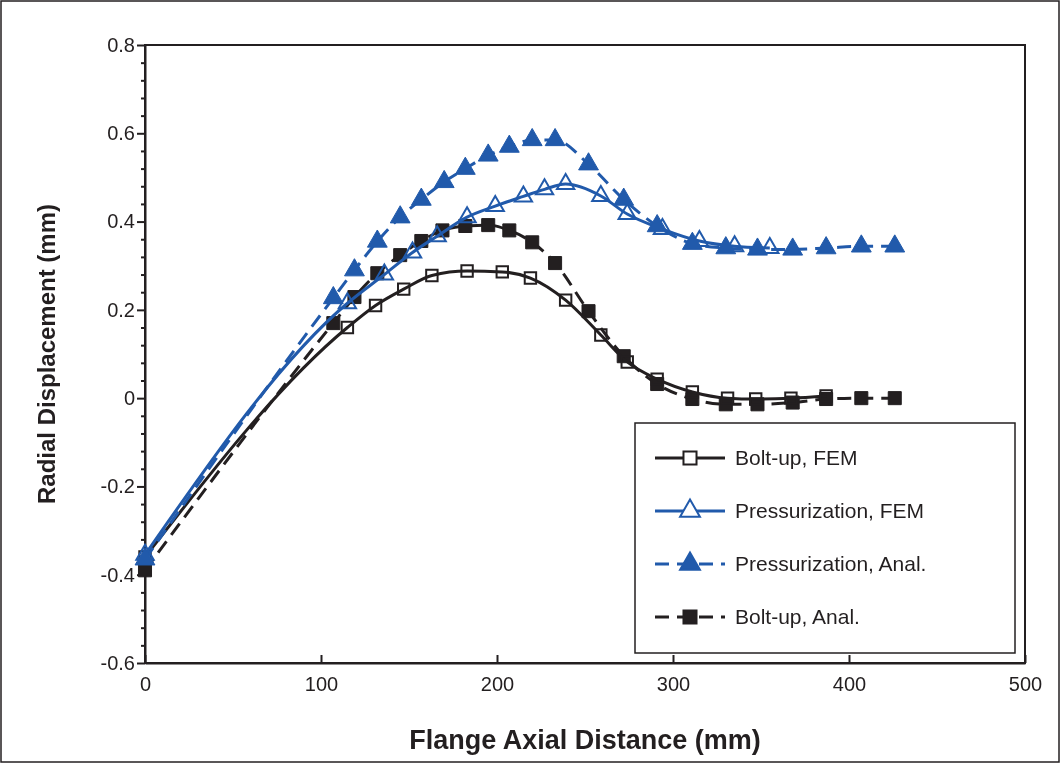  I want to click on y-tick-label: -0.6, so click(117, 662).